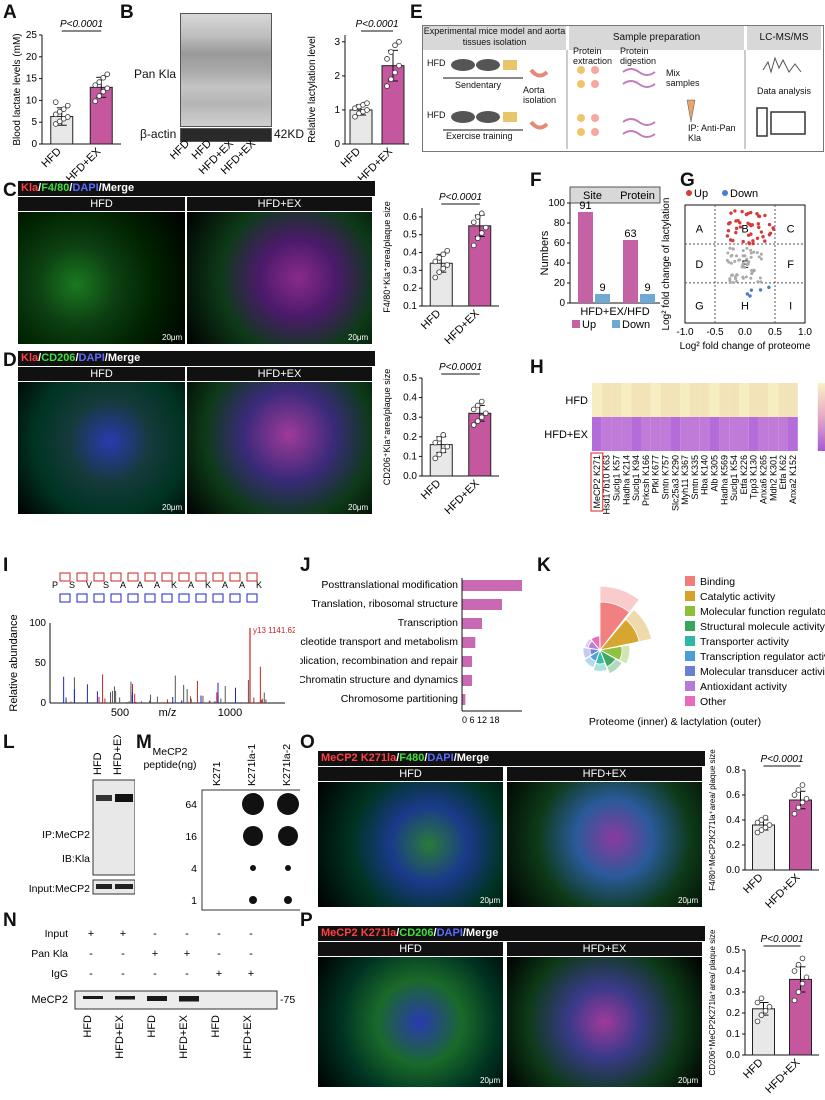  What do you see at coordinates (172, 337) in the screenshot?
I see `c-scale-1: 20μm` at bounding box center [172, 337].